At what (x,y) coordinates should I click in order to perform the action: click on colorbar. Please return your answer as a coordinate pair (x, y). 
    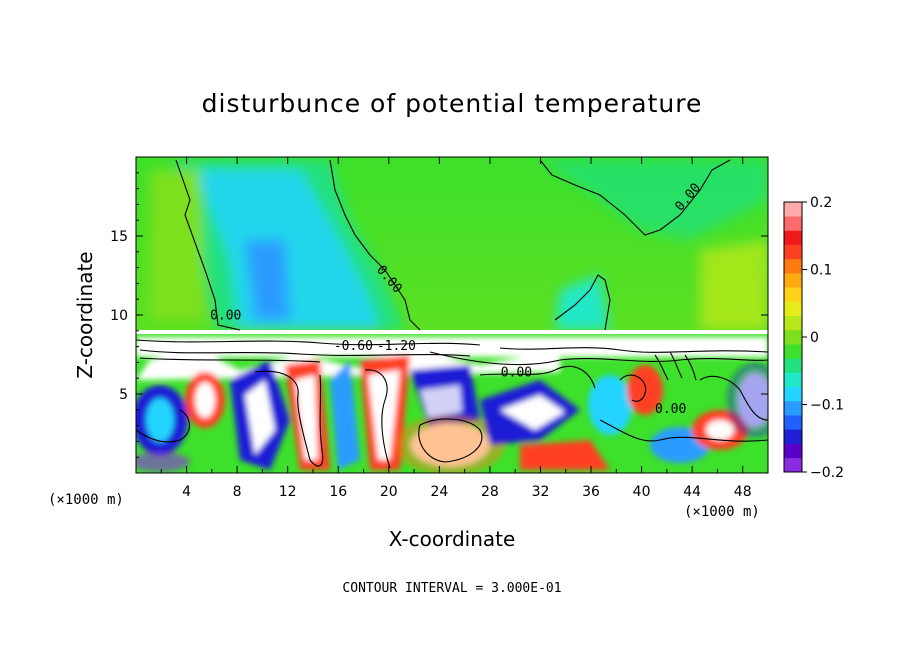
    Looking at the image, I should click on (793, 337).